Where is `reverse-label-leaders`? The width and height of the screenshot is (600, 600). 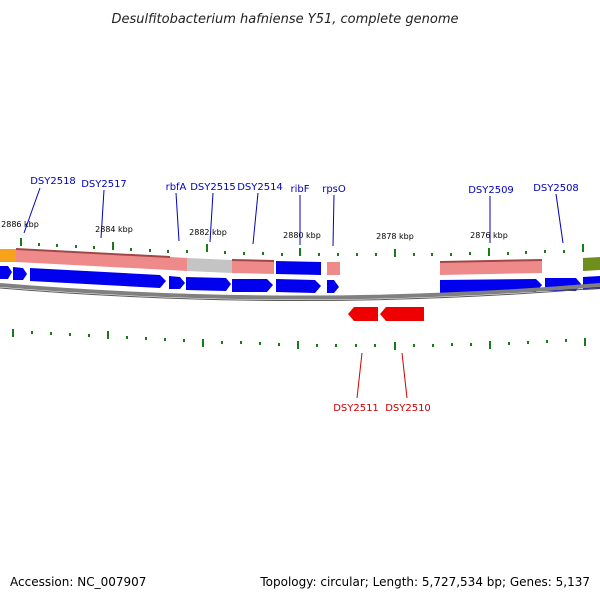 reverse-label-leaders is located at coordinates (382, 375).